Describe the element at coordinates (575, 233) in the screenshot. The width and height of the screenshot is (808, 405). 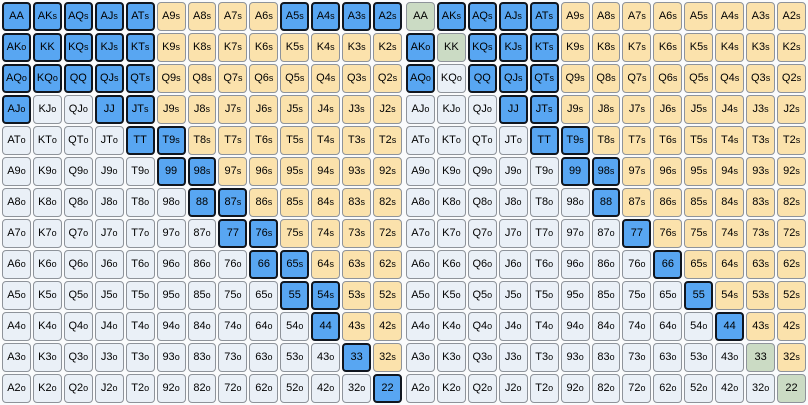
I see `hand-cell-97o: 97o` at that location.